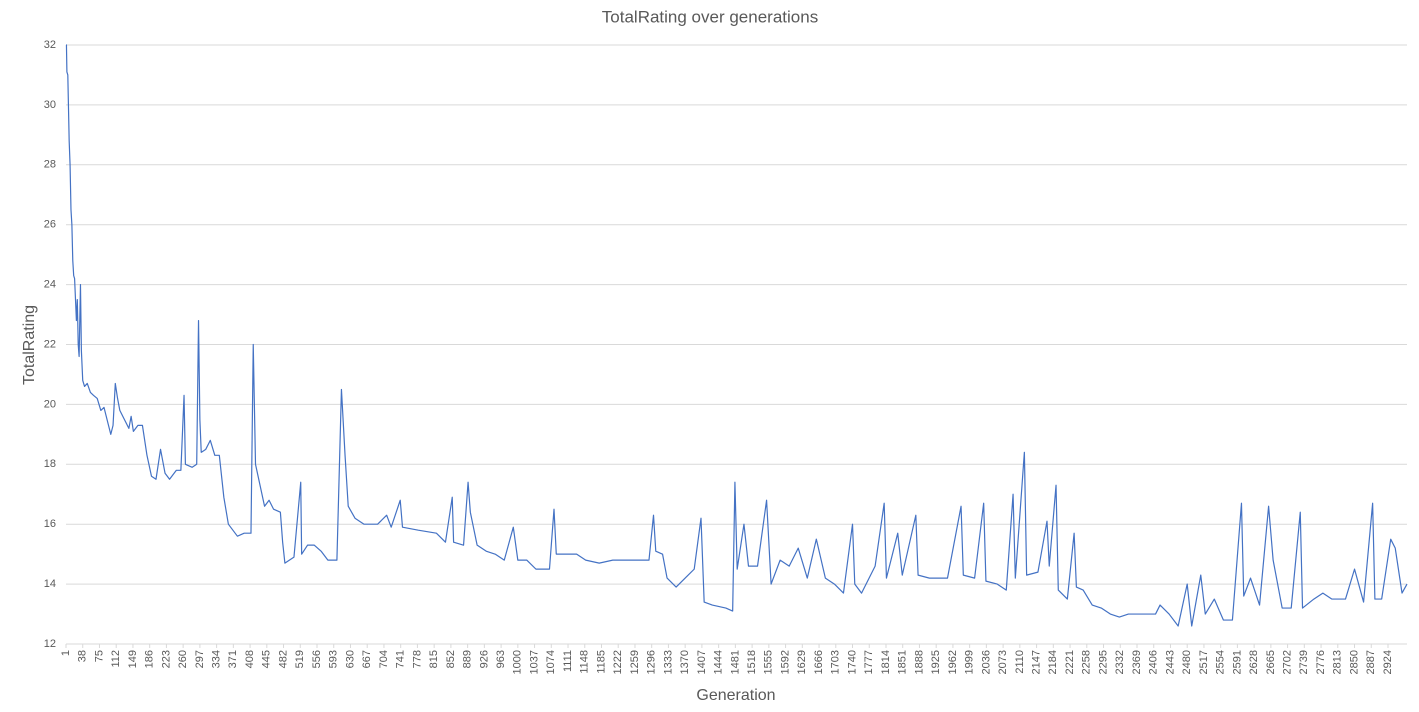 The height and width of the screenshot is (712, 1419). I want to click on x-tick-label: 2665, so click(1271, 662).